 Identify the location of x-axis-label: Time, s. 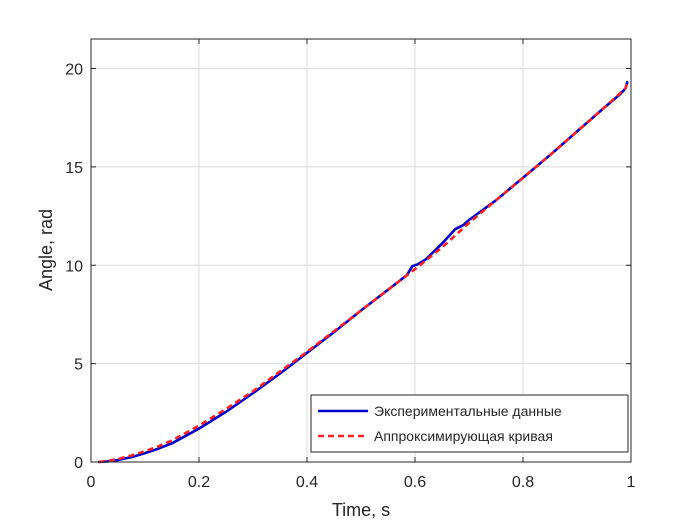
(361, 510).